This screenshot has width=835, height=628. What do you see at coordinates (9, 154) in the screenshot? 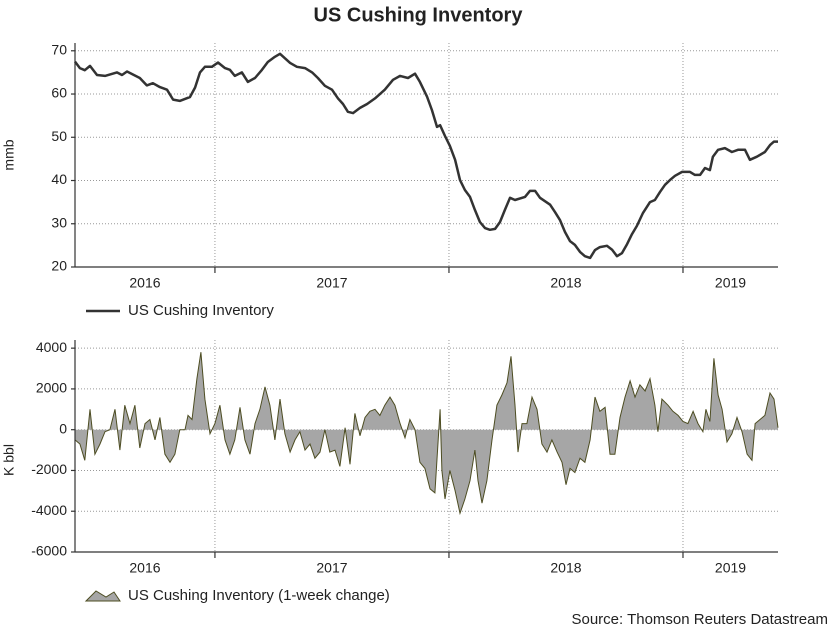
I see `y-axis-label: mmb` at bounding box center [9, 154].